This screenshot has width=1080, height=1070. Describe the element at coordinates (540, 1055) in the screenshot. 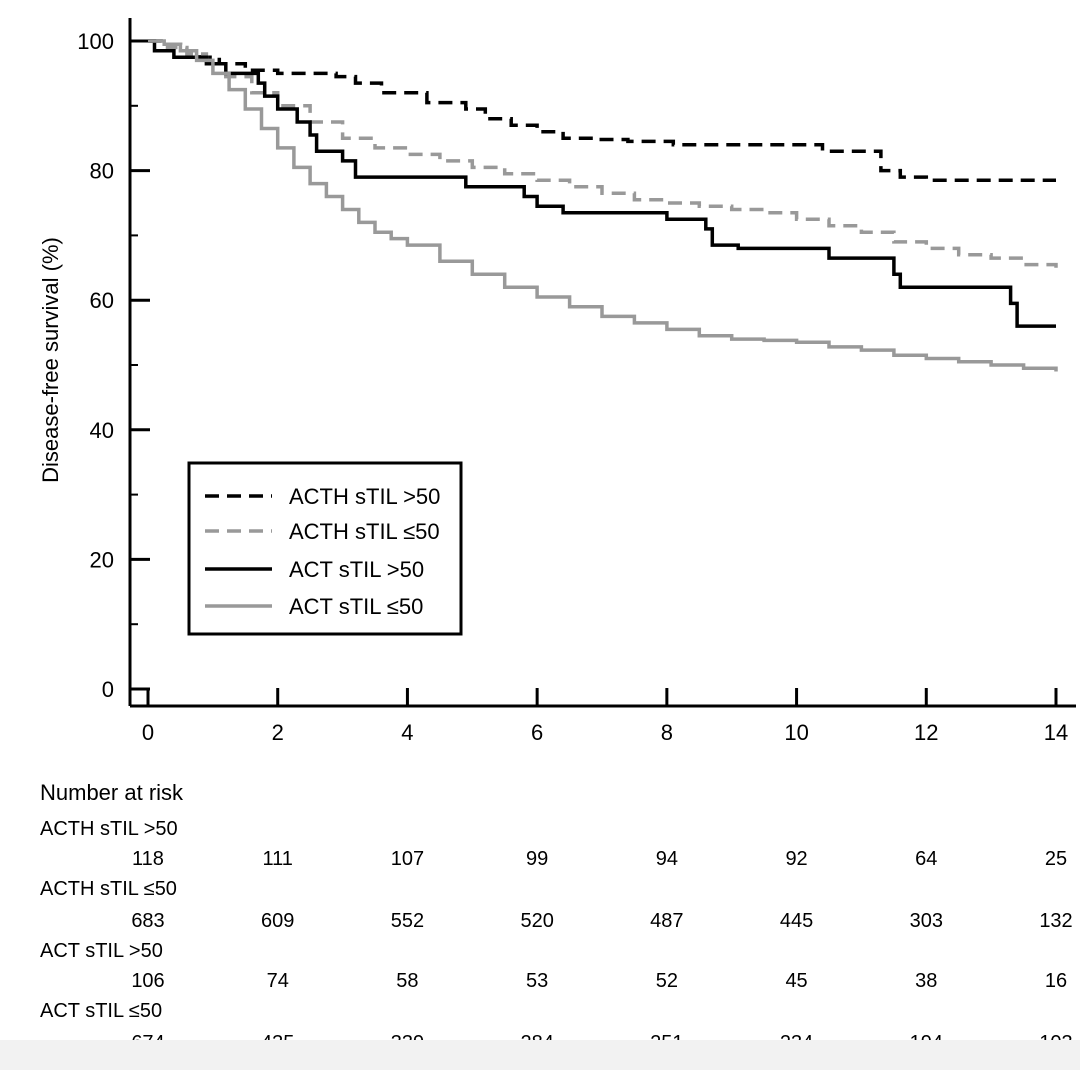

I see `bottom-band` at that location.